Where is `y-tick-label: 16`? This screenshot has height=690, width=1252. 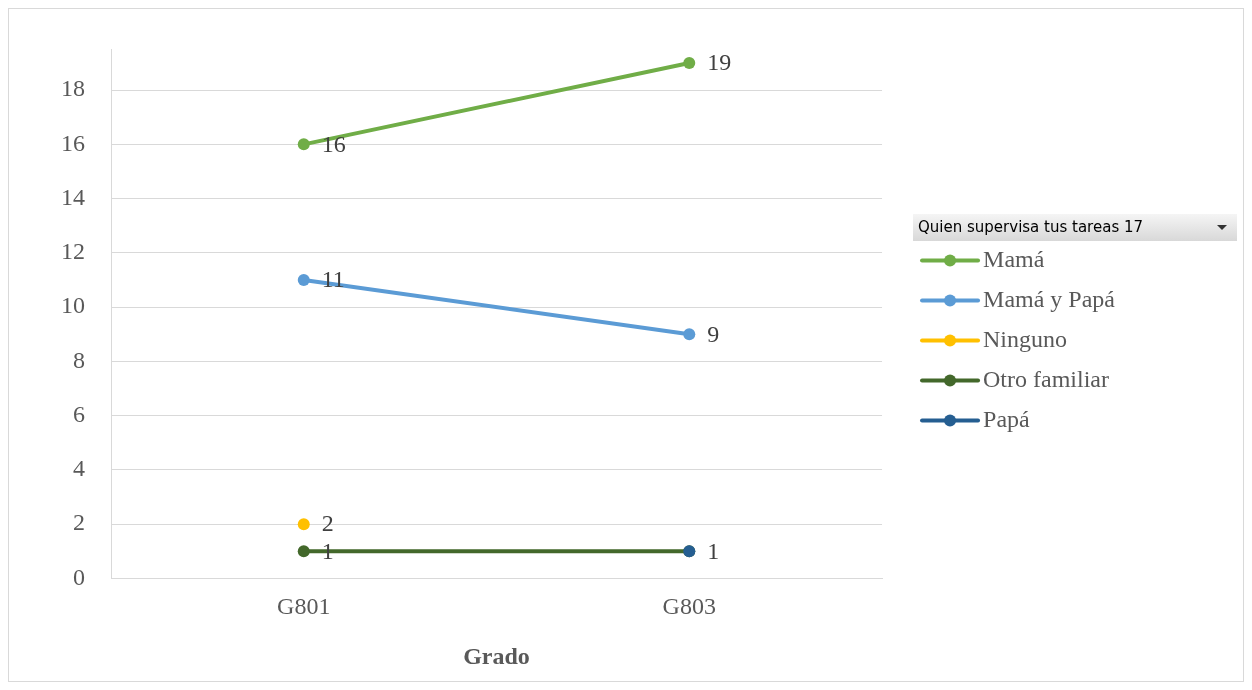
y-tick-label: 16 is located at coordinates (73, 142).